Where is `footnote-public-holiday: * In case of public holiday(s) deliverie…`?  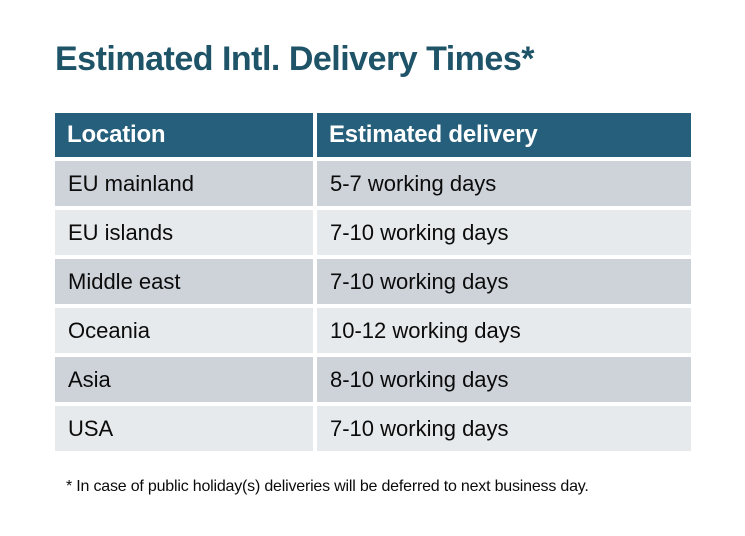 footnote-public-holiday: * In case of public holiday(s) deliverie… is located at coordinates (327, 486).